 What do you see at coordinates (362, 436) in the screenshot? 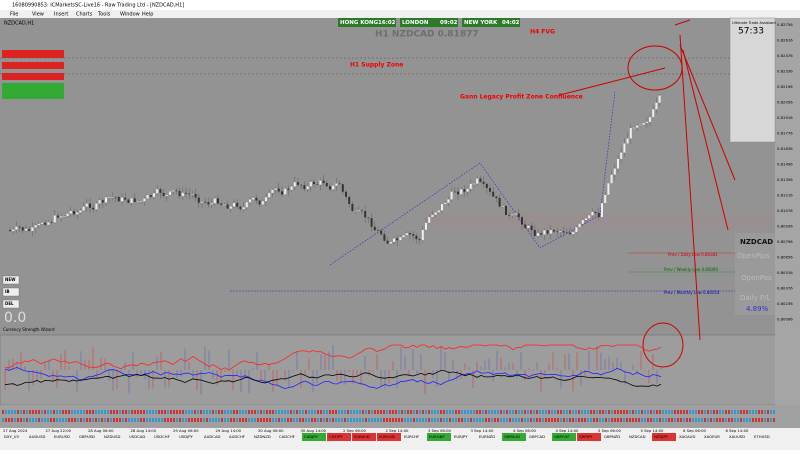
I see `tab: EURAUD` at bounding box center [362, 436].